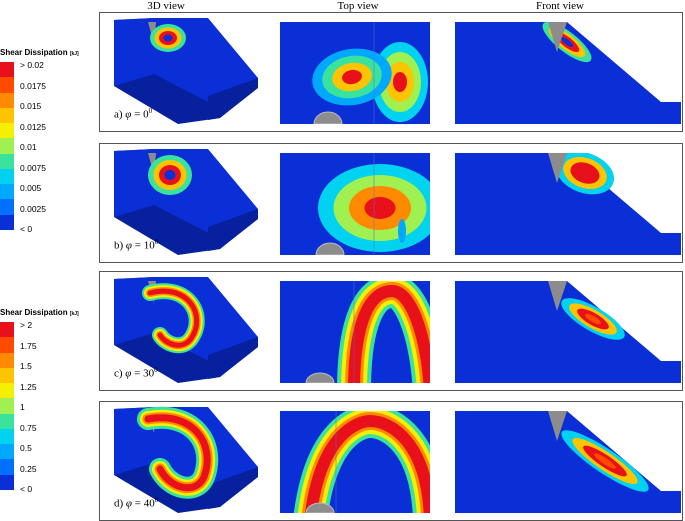 Image resolution: width=685 pixels, height=521 pixels. Describe the element at coordinates (34, 52) in the screenshot. I see `legend-upper-title-text: Shear Dissipation` at that location.